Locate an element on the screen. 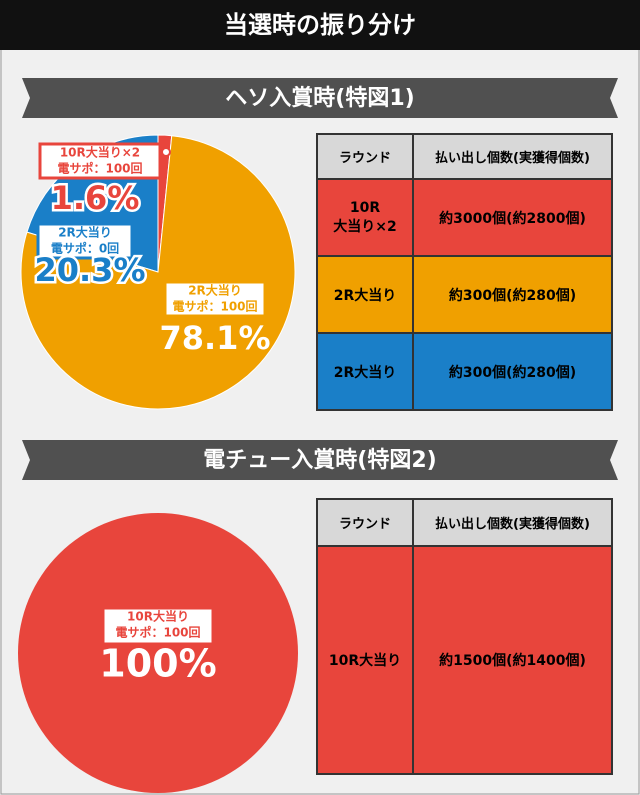 Image resolution: width=640 pixels, height=795 pixels. table-row: 10R 大当り×2 約3000個(約2800個) is located at coordinates (464, 217).